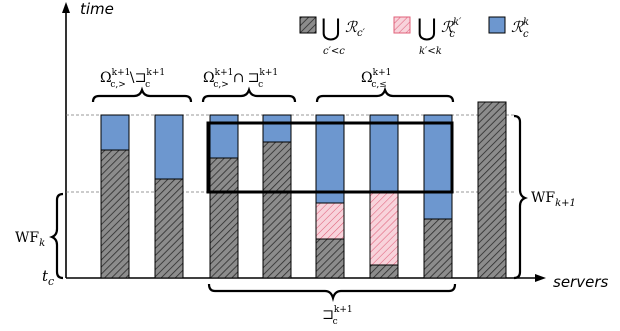 The width and height of the screenshot is (620, 331). What do you see at coordinates (553, 199) in the screenshot?
I see `wf-k1-label: WFk+1` at bounding box center [553, 199].